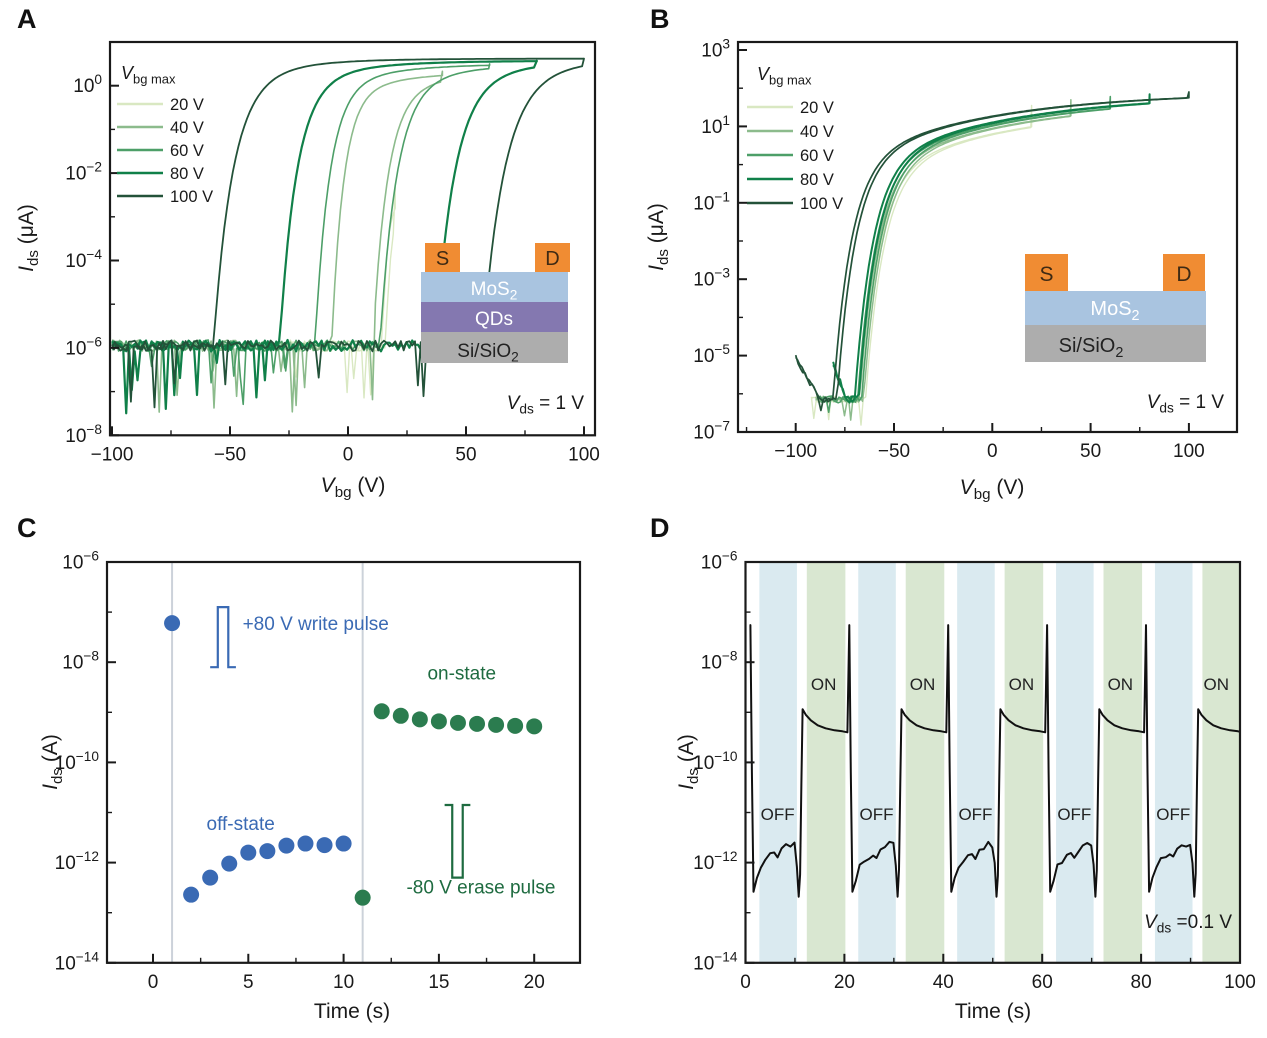  What do you see at coordinates (187, 128) in the screenshot?
I see `a-legend-label: 40 V` at bounding box center [187, 128].